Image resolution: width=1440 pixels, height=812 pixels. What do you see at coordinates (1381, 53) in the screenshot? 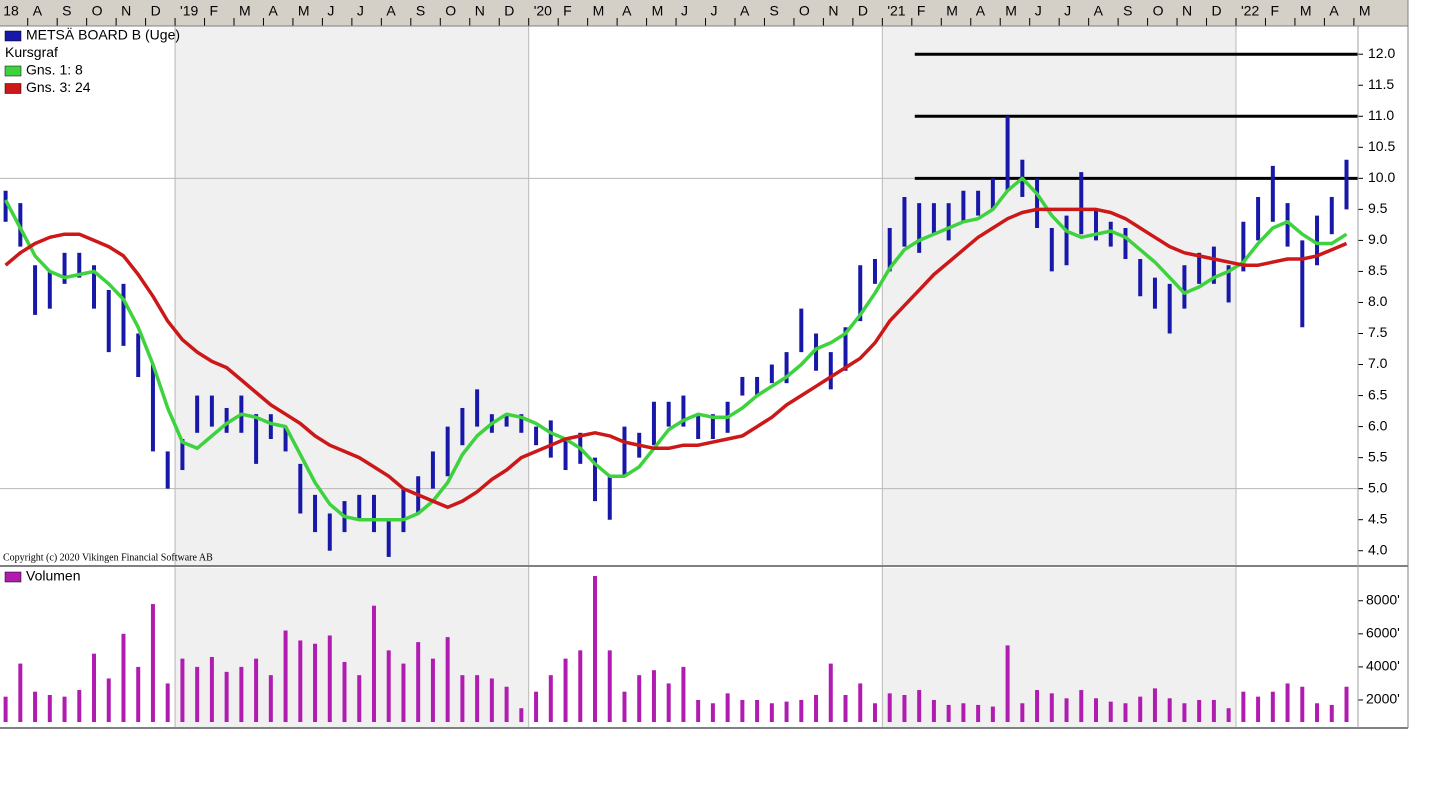
I see `y-tick-label: 12.0` at bounding box center [1381, 53].